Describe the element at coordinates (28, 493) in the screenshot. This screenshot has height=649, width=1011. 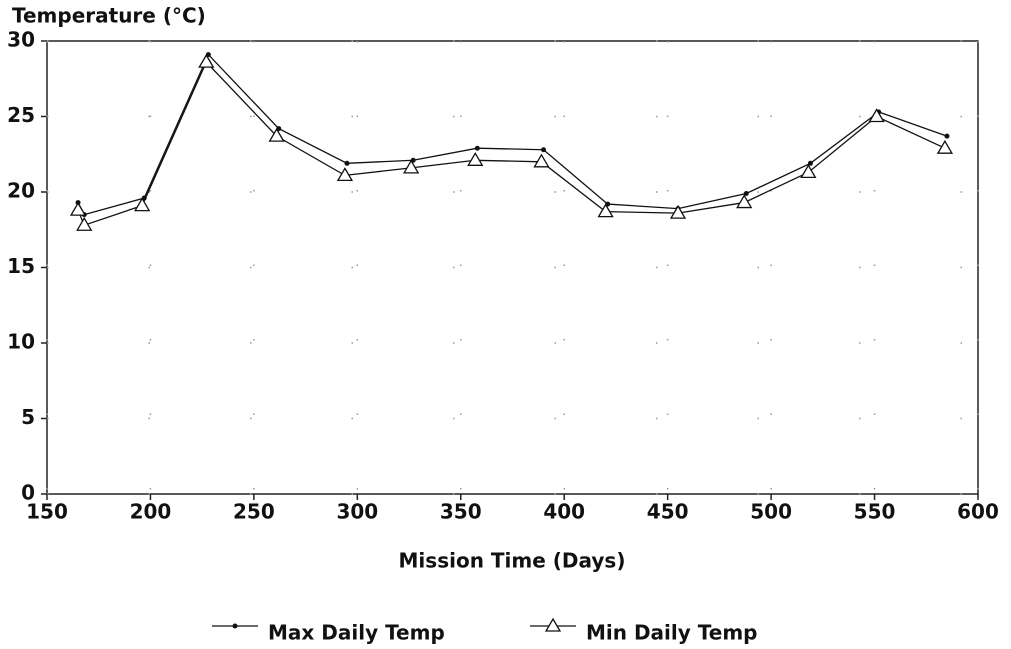
I see `y-tick-label: 0` at that location.